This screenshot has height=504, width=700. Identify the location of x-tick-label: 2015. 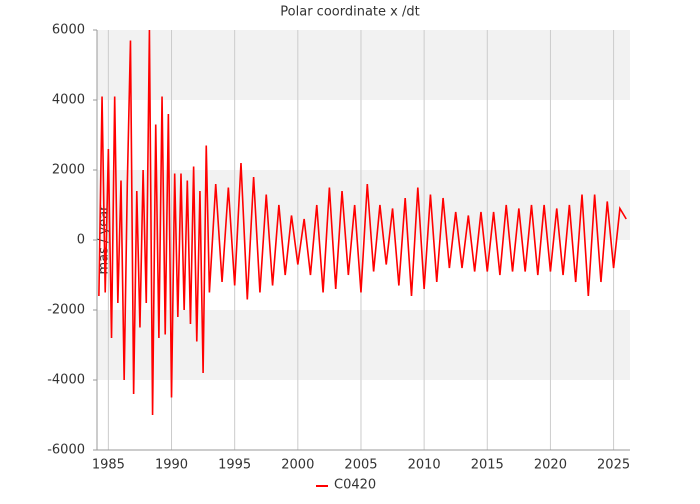
(487, 465).